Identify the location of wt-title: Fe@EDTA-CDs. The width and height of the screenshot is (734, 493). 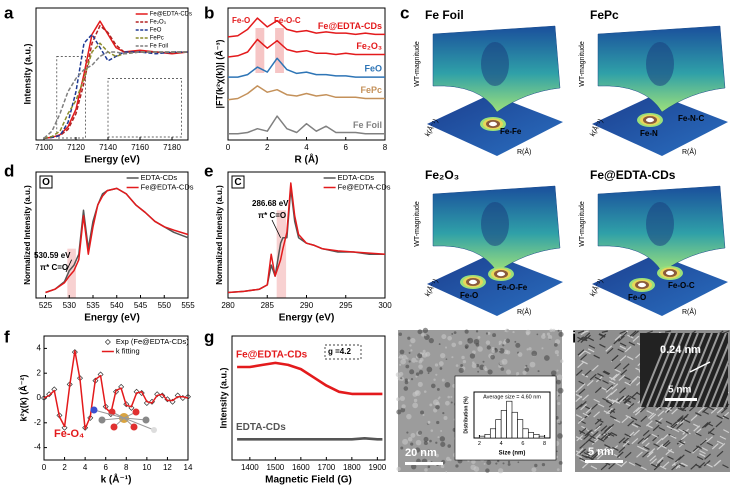
(633, 175).